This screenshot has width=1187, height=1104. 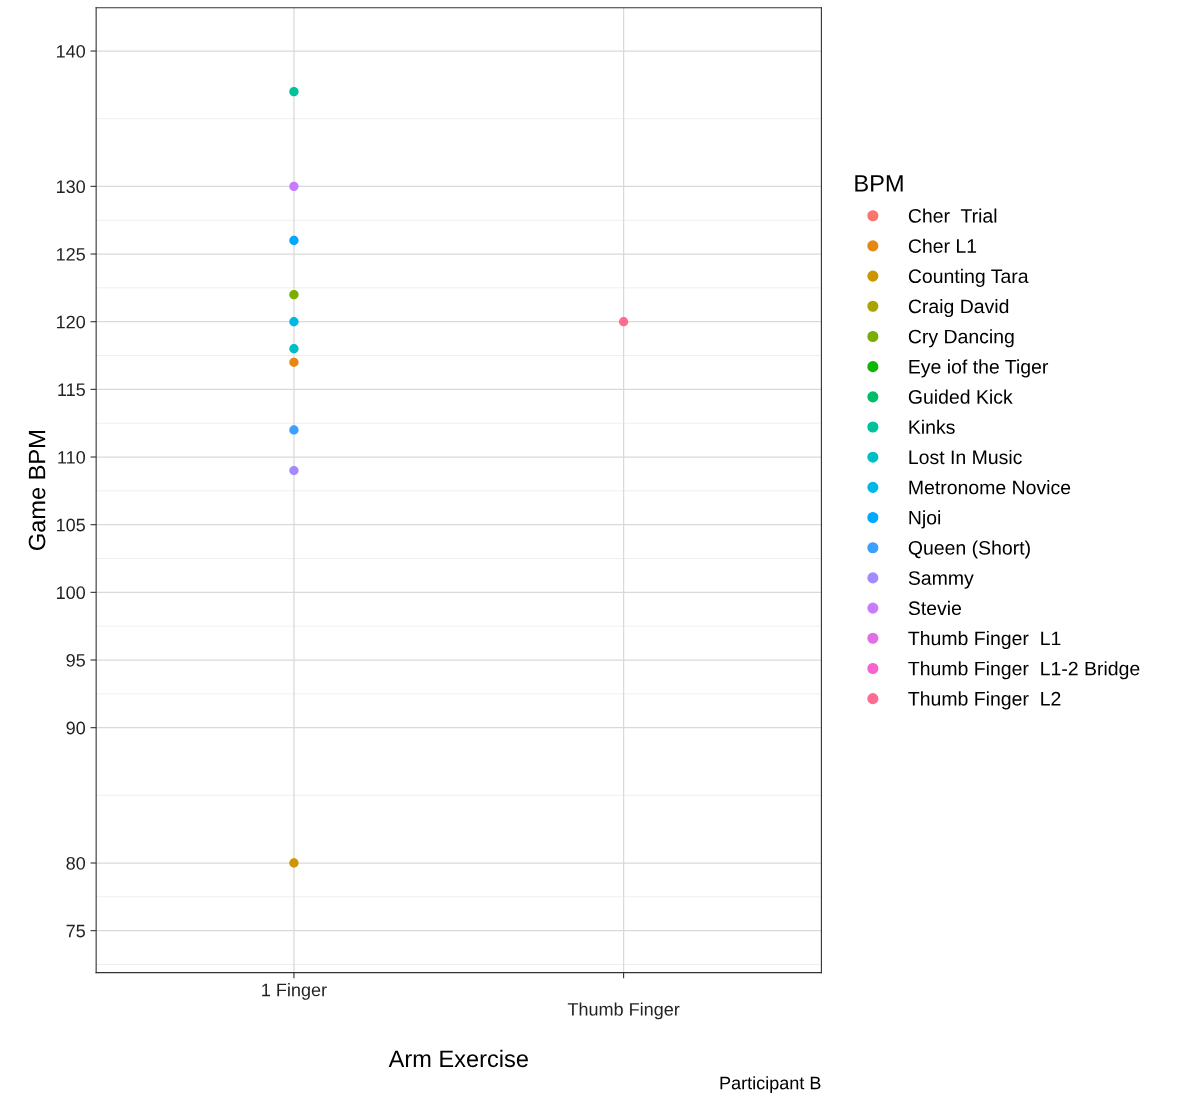 What do you see at coordinates (1024, 670) in the screenshot?
I see `legend-label: Thumb Finger L1-2 Bridge` at bounding box center [1024, 670].